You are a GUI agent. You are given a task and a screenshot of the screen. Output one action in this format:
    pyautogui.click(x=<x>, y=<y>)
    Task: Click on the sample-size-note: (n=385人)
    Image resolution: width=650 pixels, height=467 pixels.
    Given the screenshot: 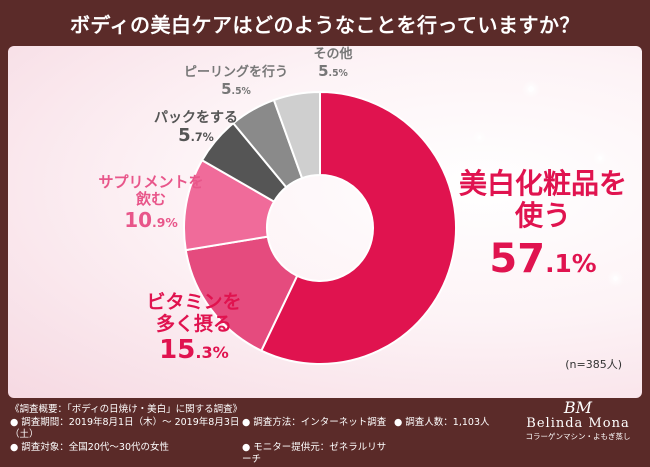 What is the action you would take?
    pyautogui.click(x=593, y=364)
    